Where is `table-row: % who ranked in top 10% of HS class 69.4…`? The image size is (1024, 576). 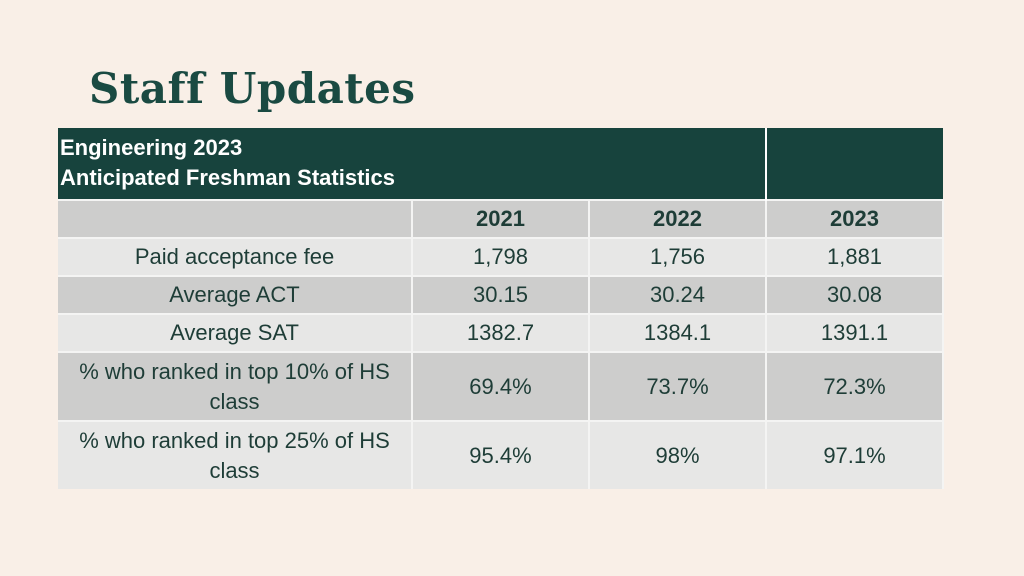 table-row: % who ranked in top 10% of HS class 69.4… is located at coordinates (501, 386).